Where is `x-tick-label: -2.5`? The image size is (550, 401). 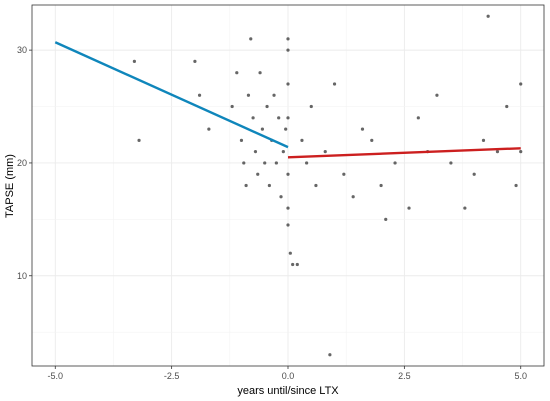
x-tick-label: -2.5 is located at coordinates (172, 376).